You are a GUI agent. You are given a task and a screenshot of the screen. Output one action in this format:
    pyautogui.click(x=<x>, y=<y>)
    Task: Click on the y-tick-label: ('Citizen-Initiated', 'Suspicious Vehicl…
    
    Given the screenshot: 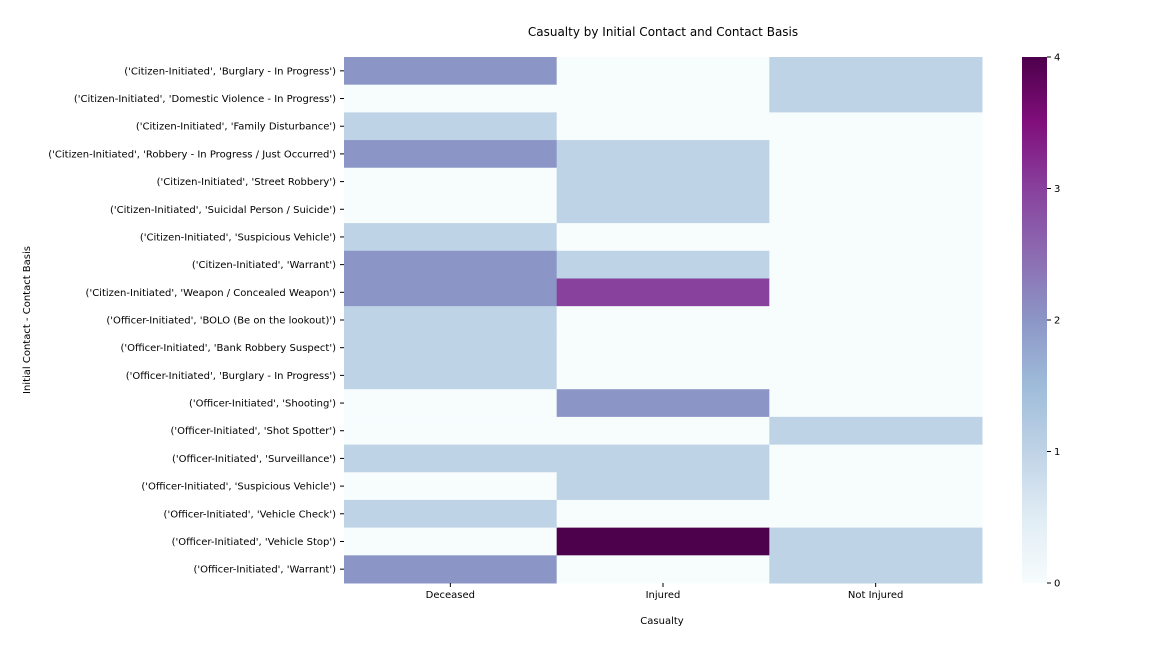 What is the action you would take?
    pyautogui.click(x=238, y=237)
    